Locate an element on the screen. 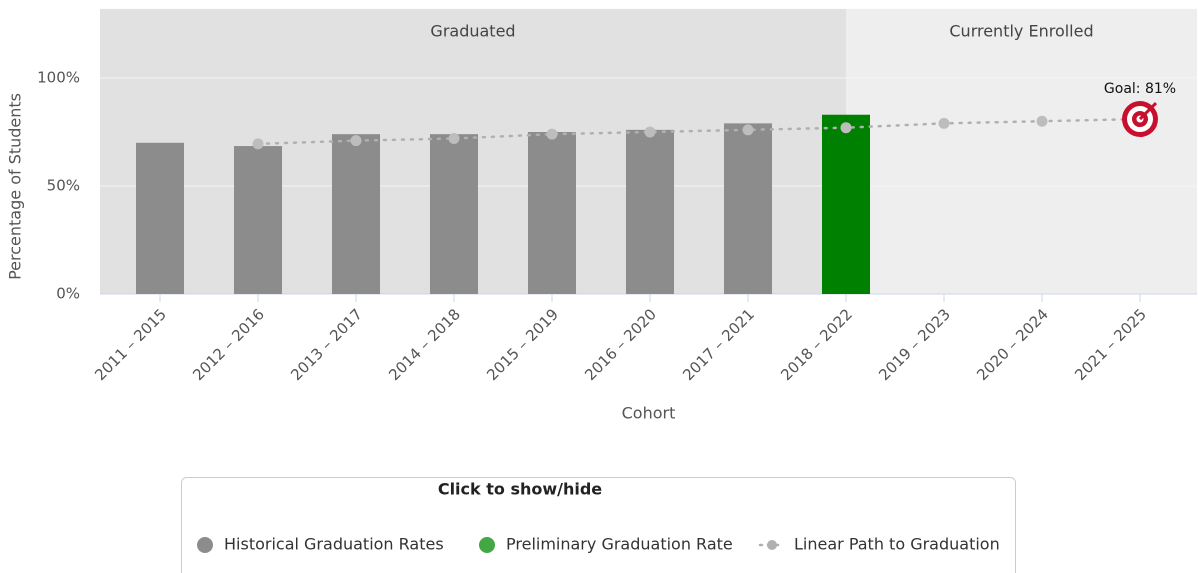  y-tick-label: 50% is located at coordinates (63, 186).